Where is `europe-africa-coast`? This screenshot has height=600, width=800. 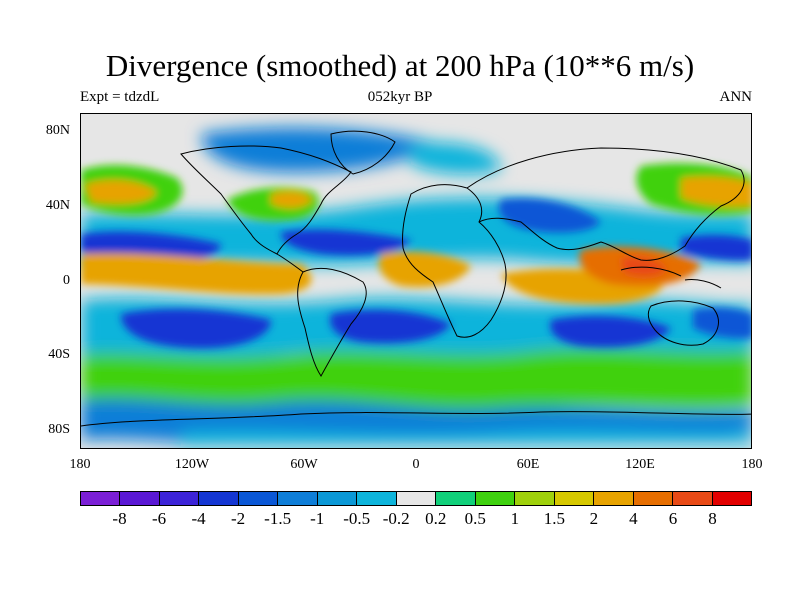 europe-africa-coast is located at coordinates (454, 261).